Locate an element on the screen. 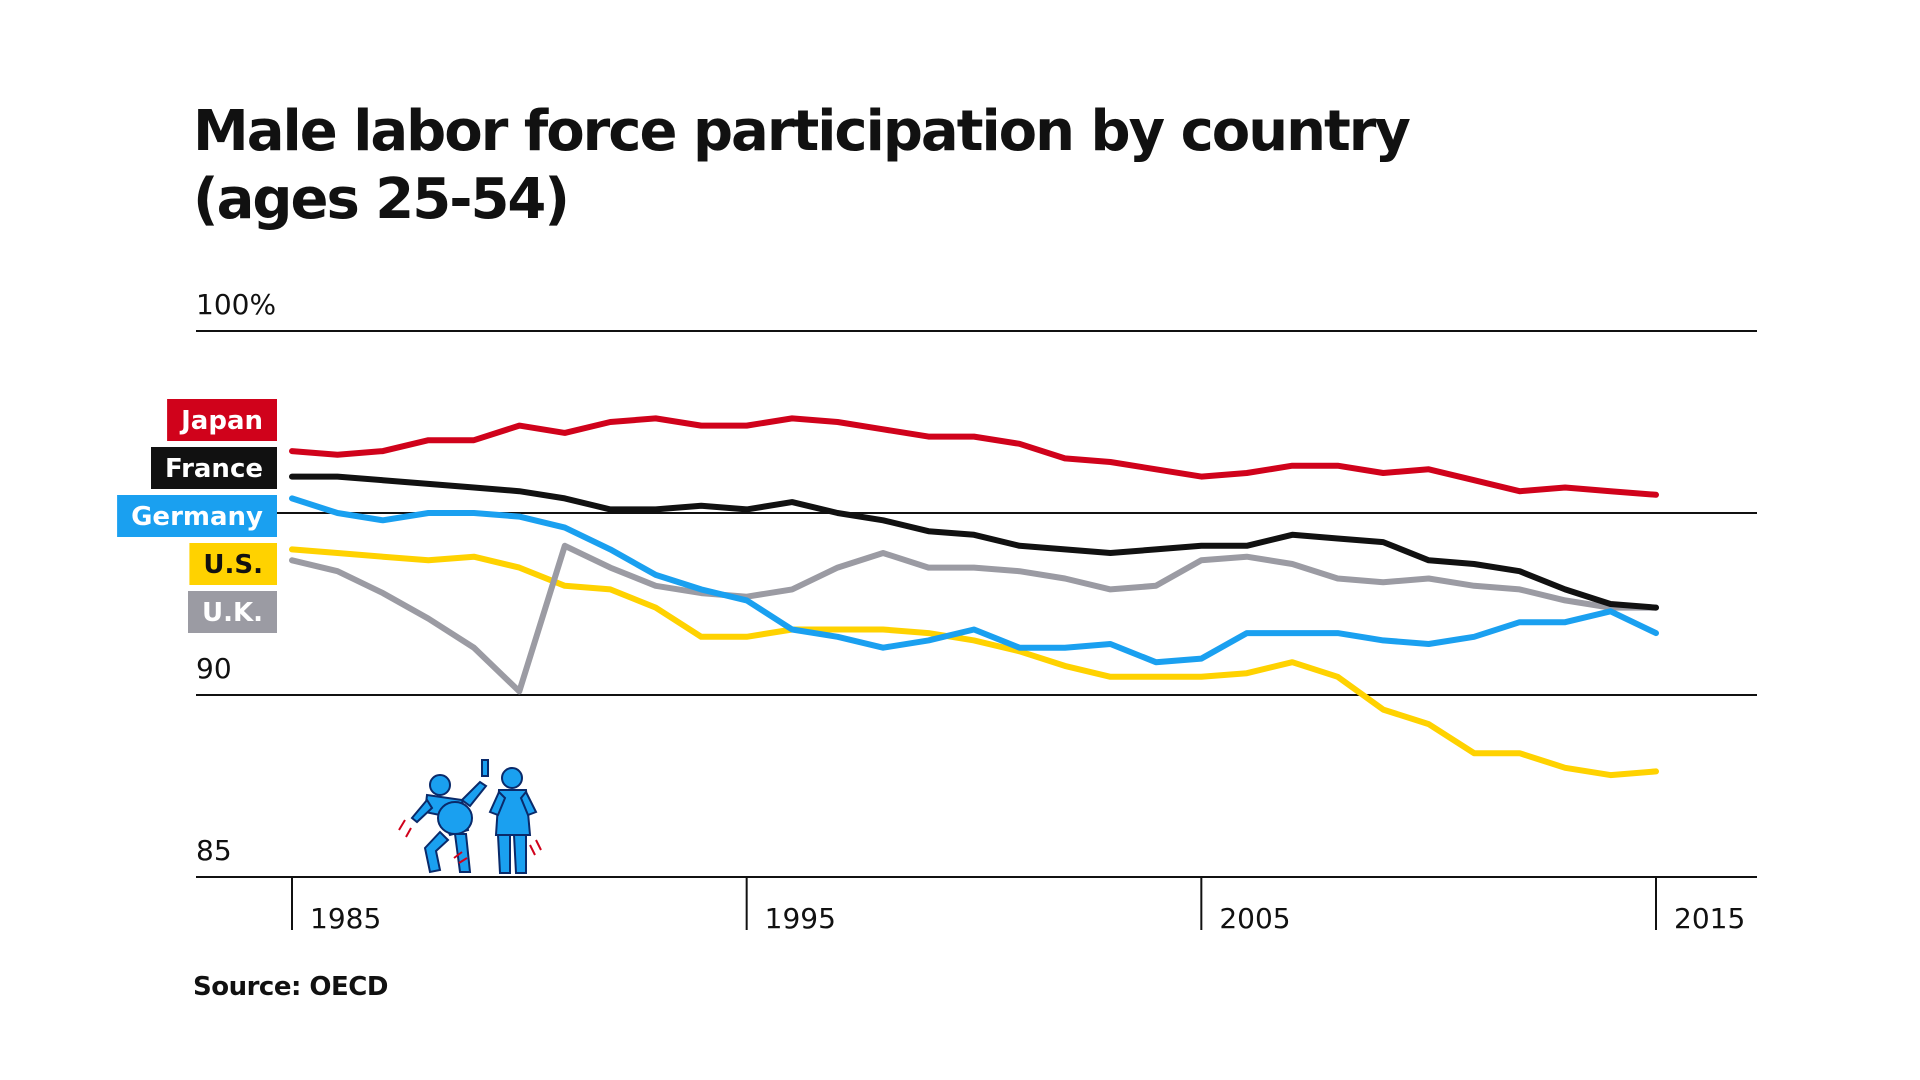 The width and height of the screenshot is (1920, 1080). legend-item-japan: Japan is located at coordinates (222, 420).